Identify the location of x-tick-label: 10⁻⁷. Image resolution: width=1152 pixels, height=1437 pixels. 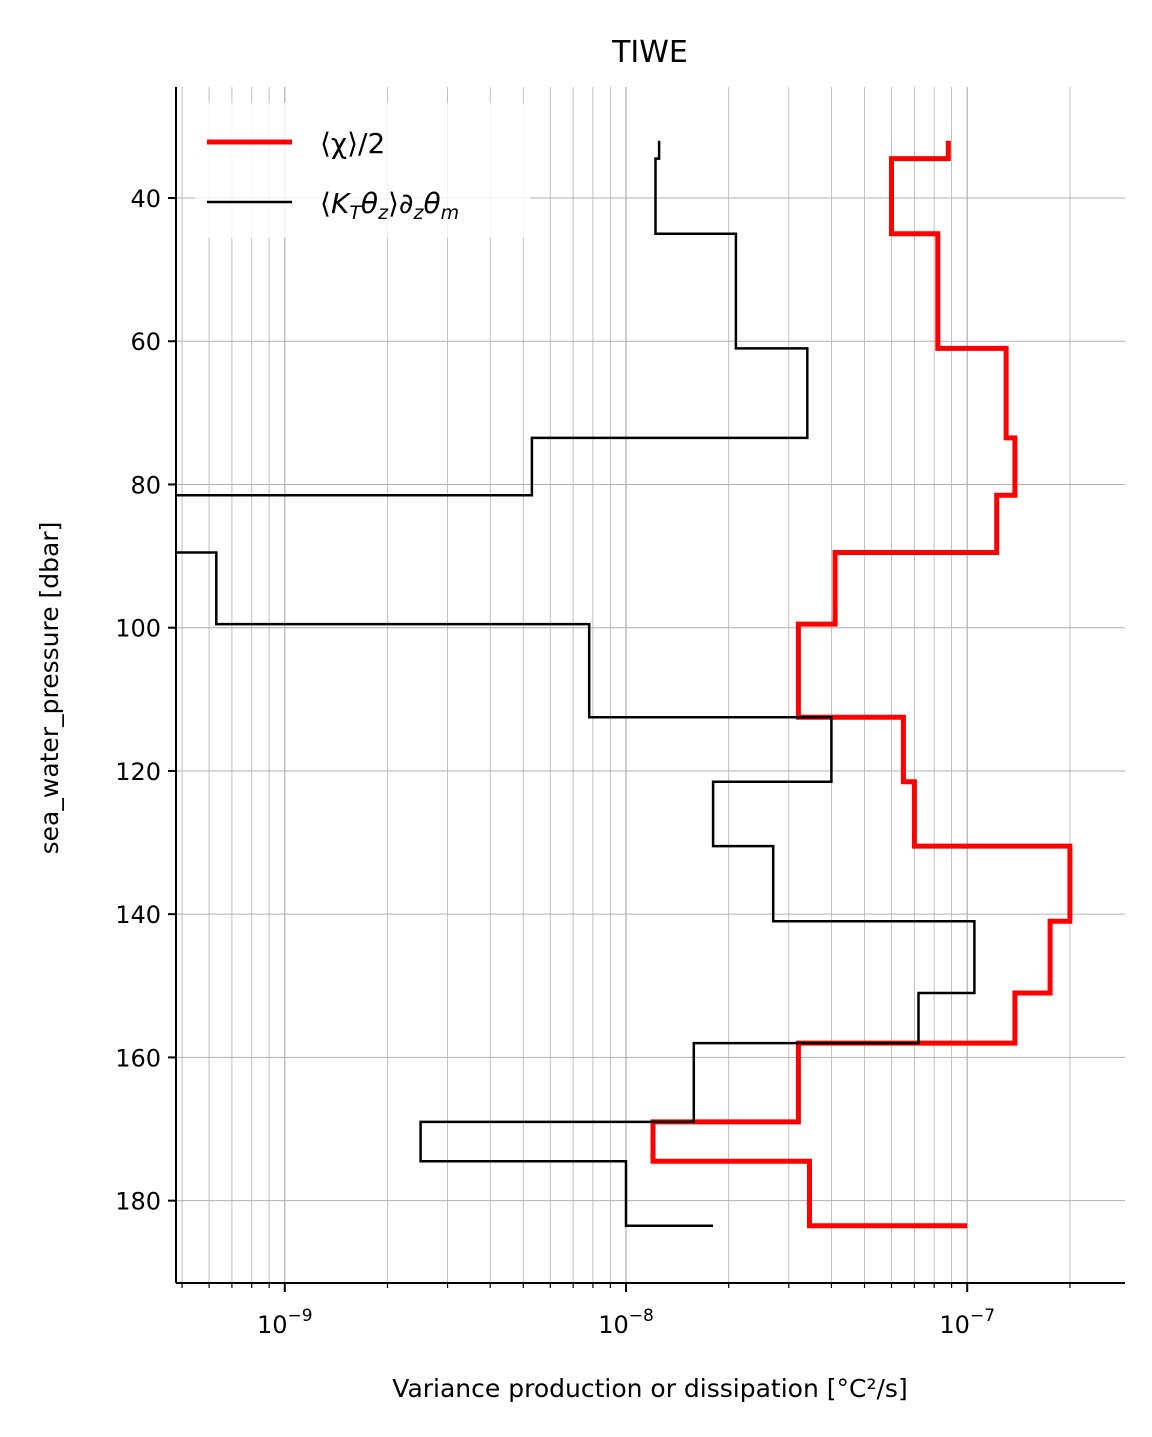
(967, 1322).